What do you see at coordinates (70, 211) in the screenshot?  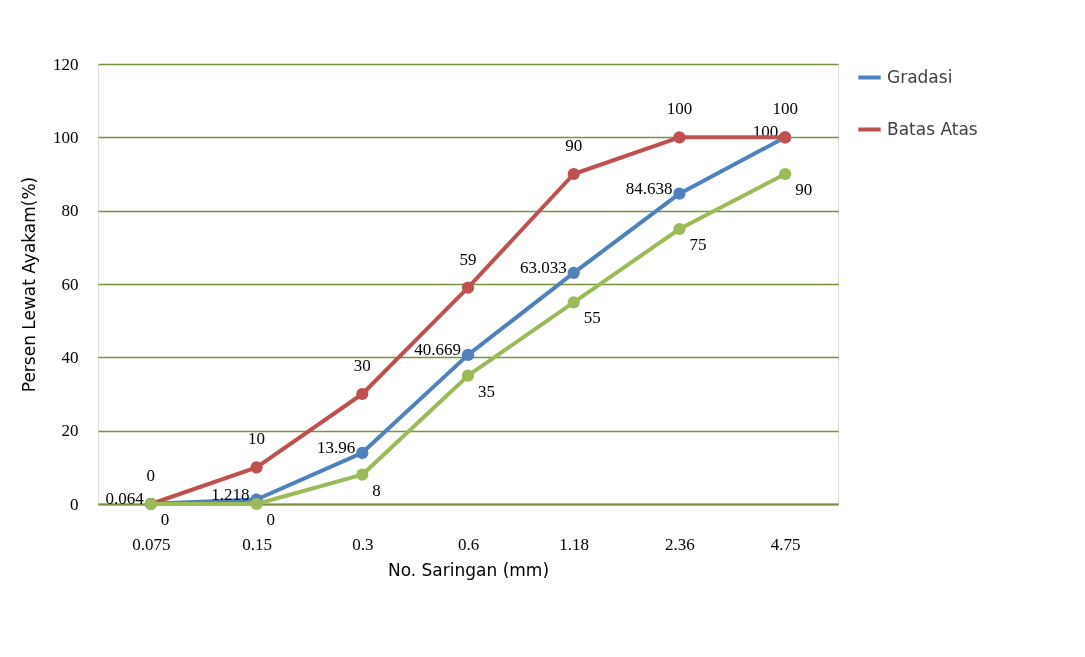 I see `y-tick-label: 80` at bounding box center [70, 211].